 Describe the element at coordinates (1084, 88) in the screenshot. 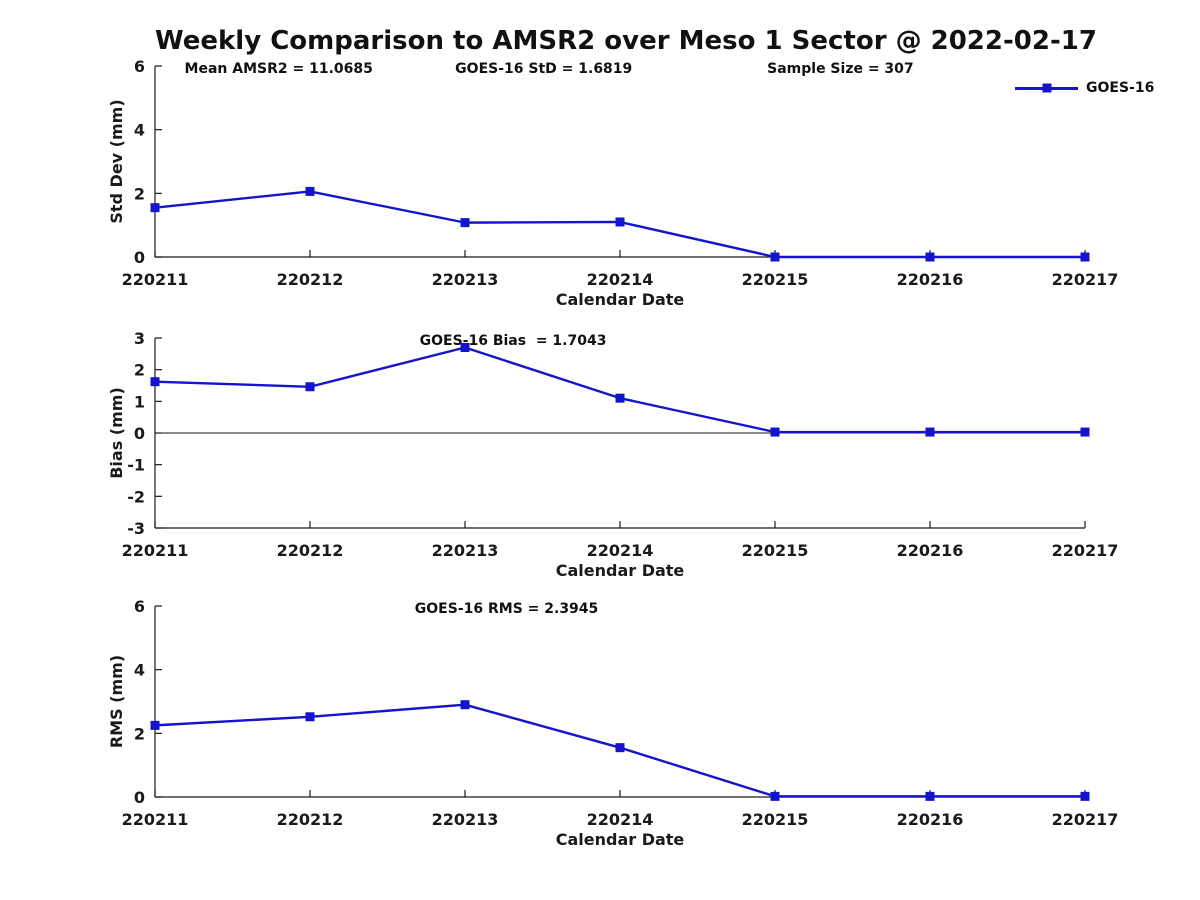

I see `legend: GOES-16` at that location.